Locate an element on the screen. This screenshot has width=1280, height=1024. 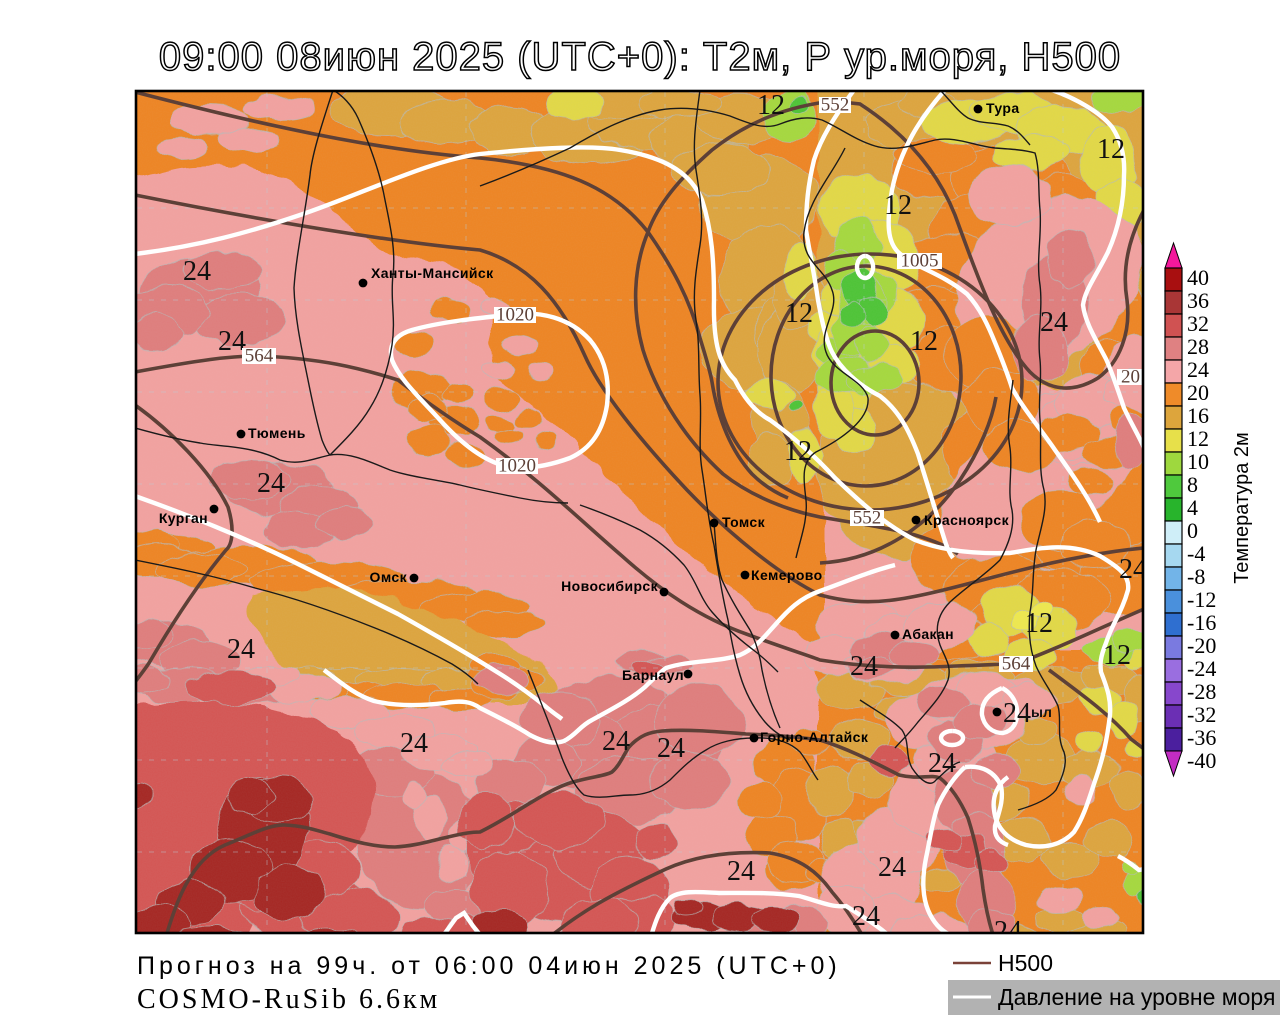
svg-text: Ханты-Мансийск is located at coordinates (432, 273).